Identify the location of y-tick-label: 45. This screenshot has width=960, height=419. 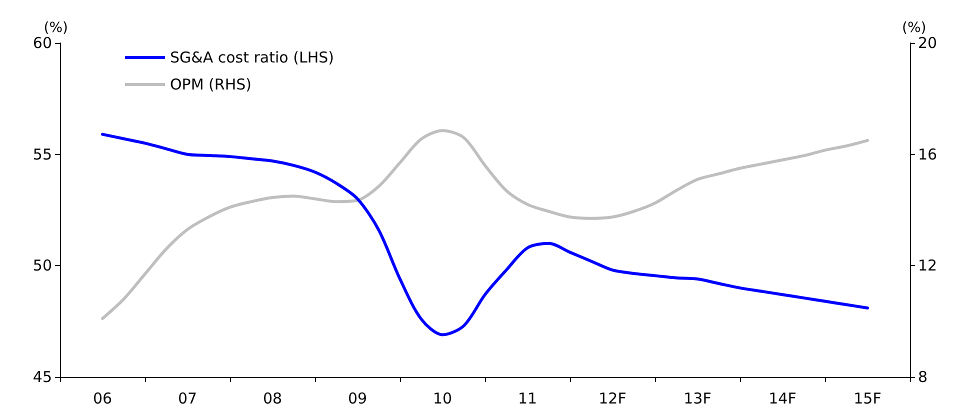
(42, 377).